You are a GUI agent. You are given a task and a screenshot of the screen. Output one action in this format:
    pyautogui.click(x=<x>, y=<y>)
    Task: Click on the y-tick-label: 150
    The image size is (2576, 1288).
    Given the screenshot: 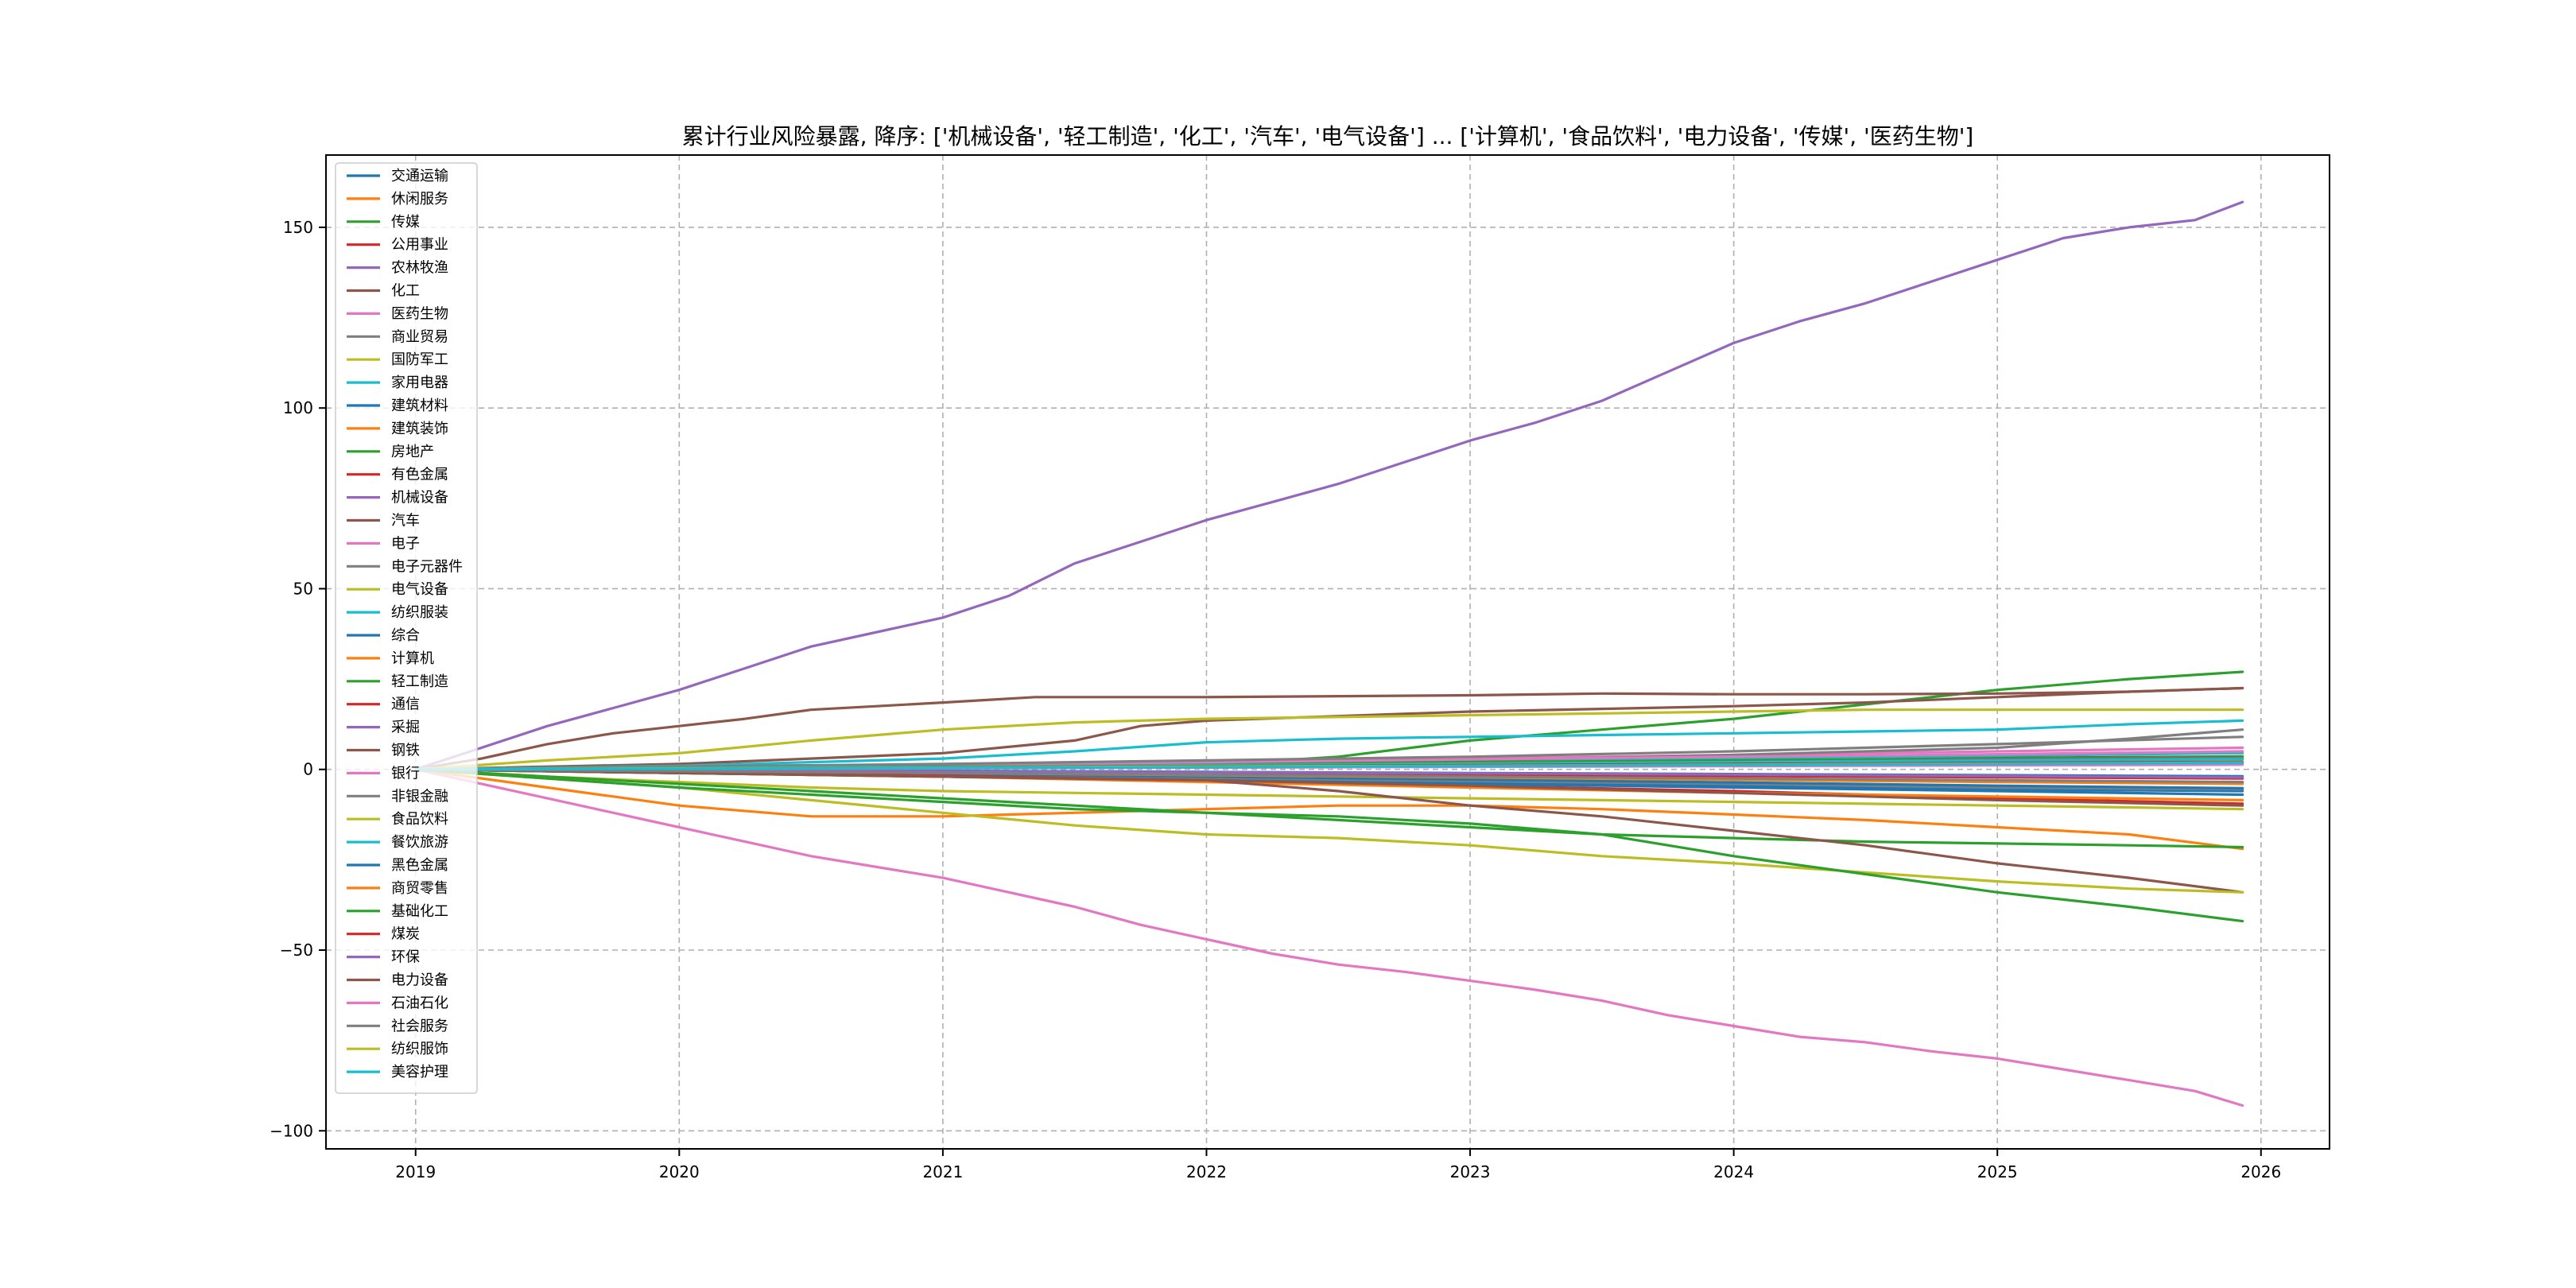 What is the action you would take?
    pyautogui.click(x=298, y=228)
    